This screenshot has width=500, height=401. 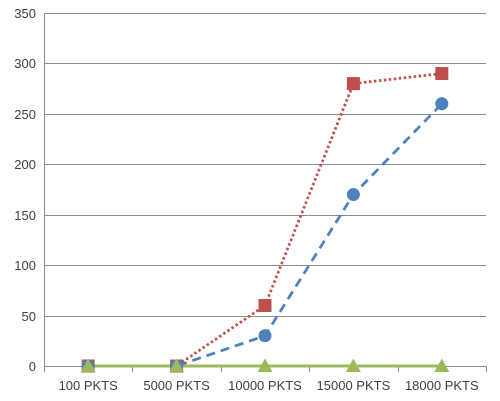 I want to click on y-tick-label: 350, so click(x=25, y=13).